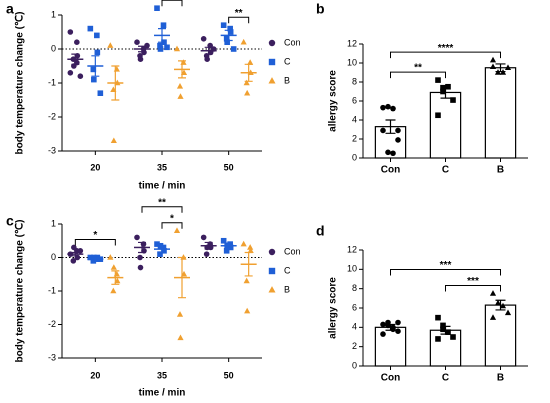 The width and height of the screenshot is (550, 403). I want to click on panel-label: d, so click(320, 231).